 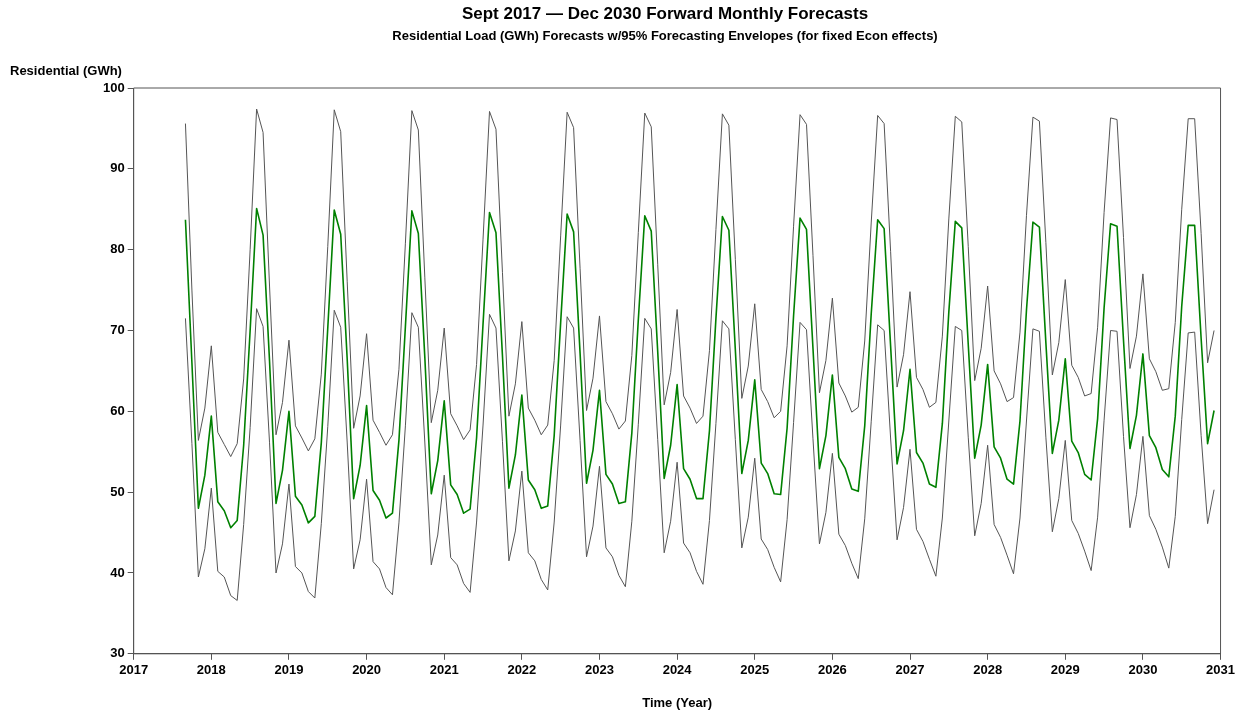 I want to click on y-tick-label: 70, so click(x=117, y=330).